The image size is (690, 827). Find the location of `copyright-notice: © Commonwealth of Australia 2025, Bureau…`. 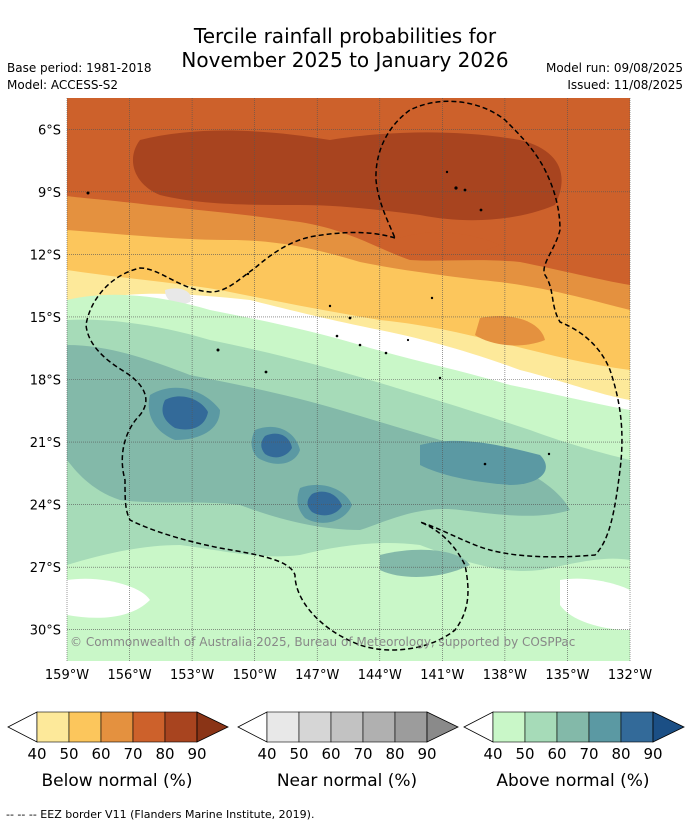

copyright-notice: © Commonwealth of Australia 2025, Bureau… is located at coordinates (322, 642).